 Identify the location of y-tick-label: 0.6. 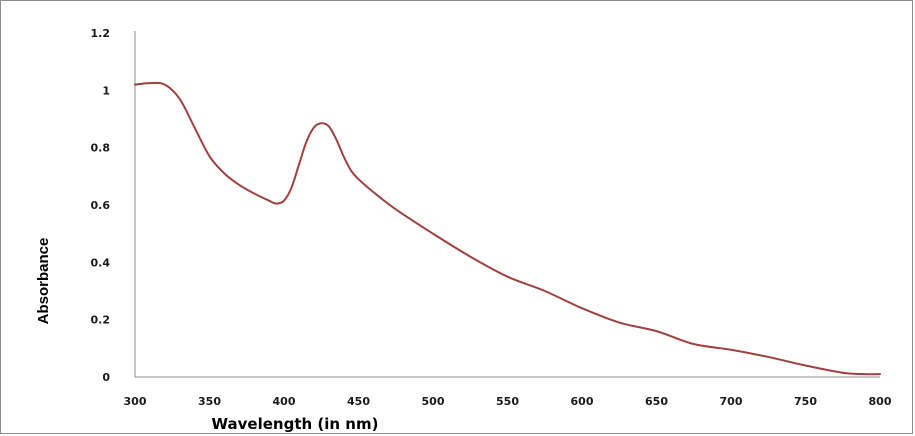
(101, 205).